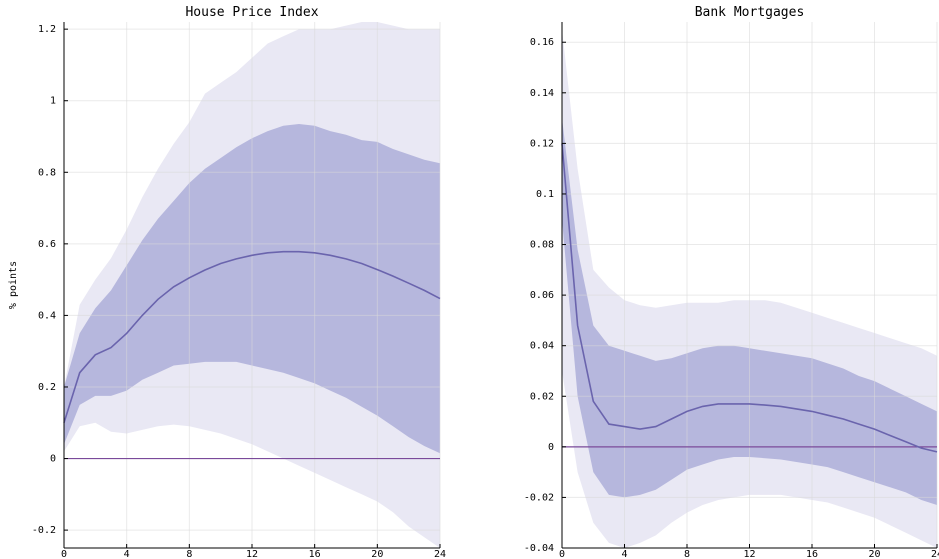 The width and height of the screenshot is (939, 559). What do you see at coordinates (542, 245) in the screenshot?
I see `y-tick-label: 0.08` at bounding box center [542, 245].